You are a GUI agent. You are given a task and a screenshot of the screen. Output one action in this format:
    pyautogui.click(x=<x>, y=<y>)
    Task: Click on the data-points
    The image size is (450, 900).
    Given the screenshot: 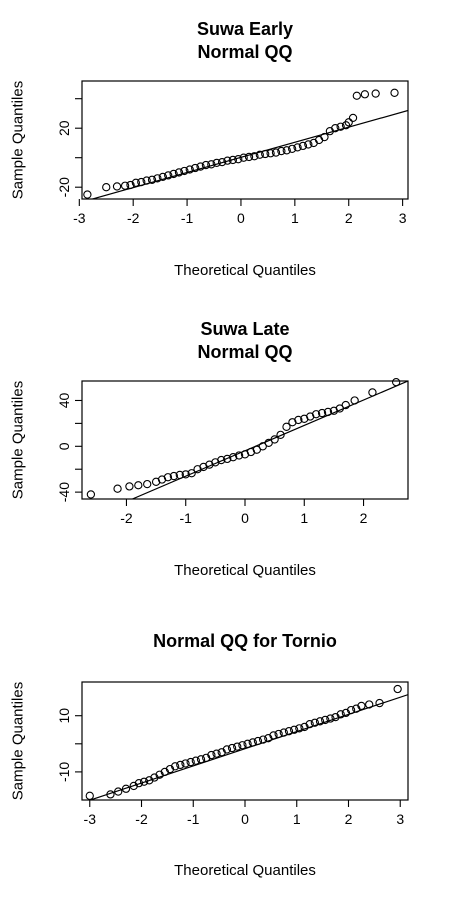 What is the action you would take?
    pyautogui.click(x=241, y=143)
    